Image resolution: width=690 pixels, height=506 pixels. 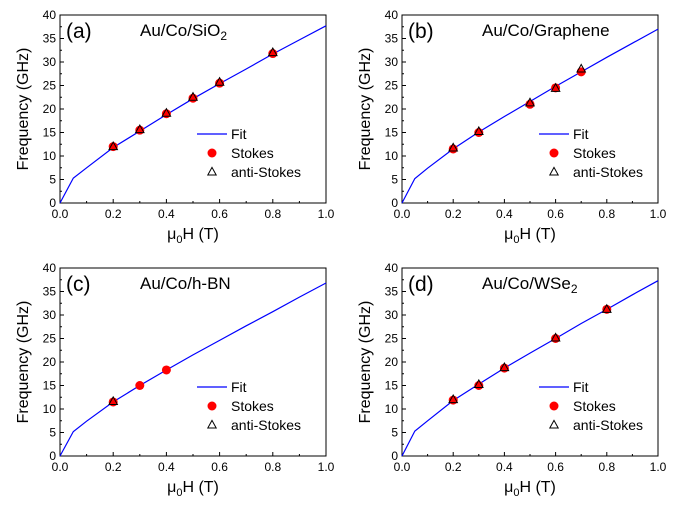 I want to click on panel-title: Au/Co/SiO2, so click(x=183, y=32).